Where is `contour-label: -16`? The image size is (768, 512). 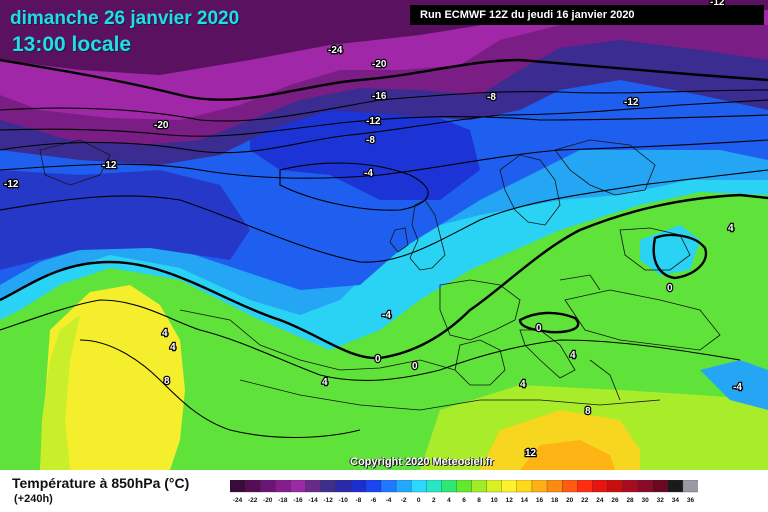 contour-label: -16 is located at coordinates (379, 96).